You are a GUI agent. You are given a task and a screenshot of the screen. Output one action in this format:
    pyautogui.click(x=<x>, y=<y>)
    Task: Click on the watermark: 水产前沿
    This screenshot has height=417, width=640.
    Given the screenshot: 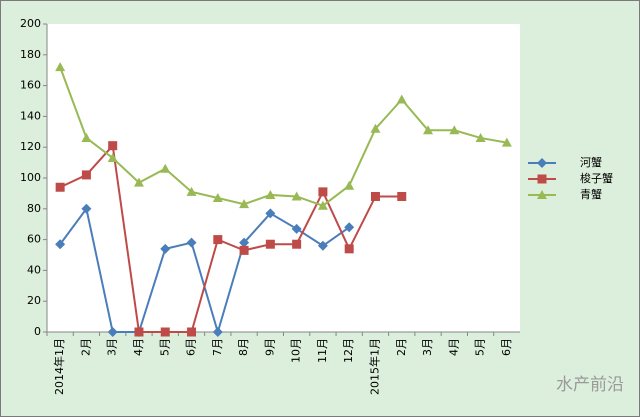 What is the action you would take?
    pyautogui.click(x=590, y=385)
    